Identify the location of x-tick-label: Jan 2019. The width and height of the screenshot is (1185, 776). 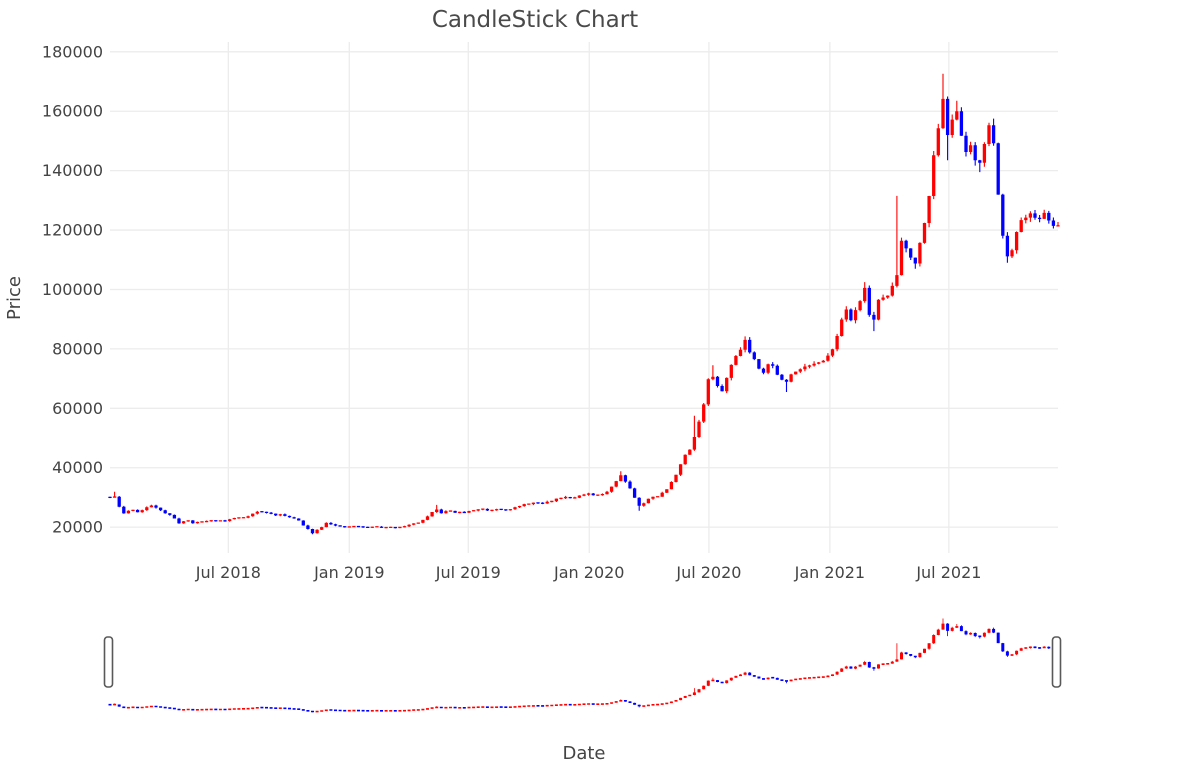
(348, 572).